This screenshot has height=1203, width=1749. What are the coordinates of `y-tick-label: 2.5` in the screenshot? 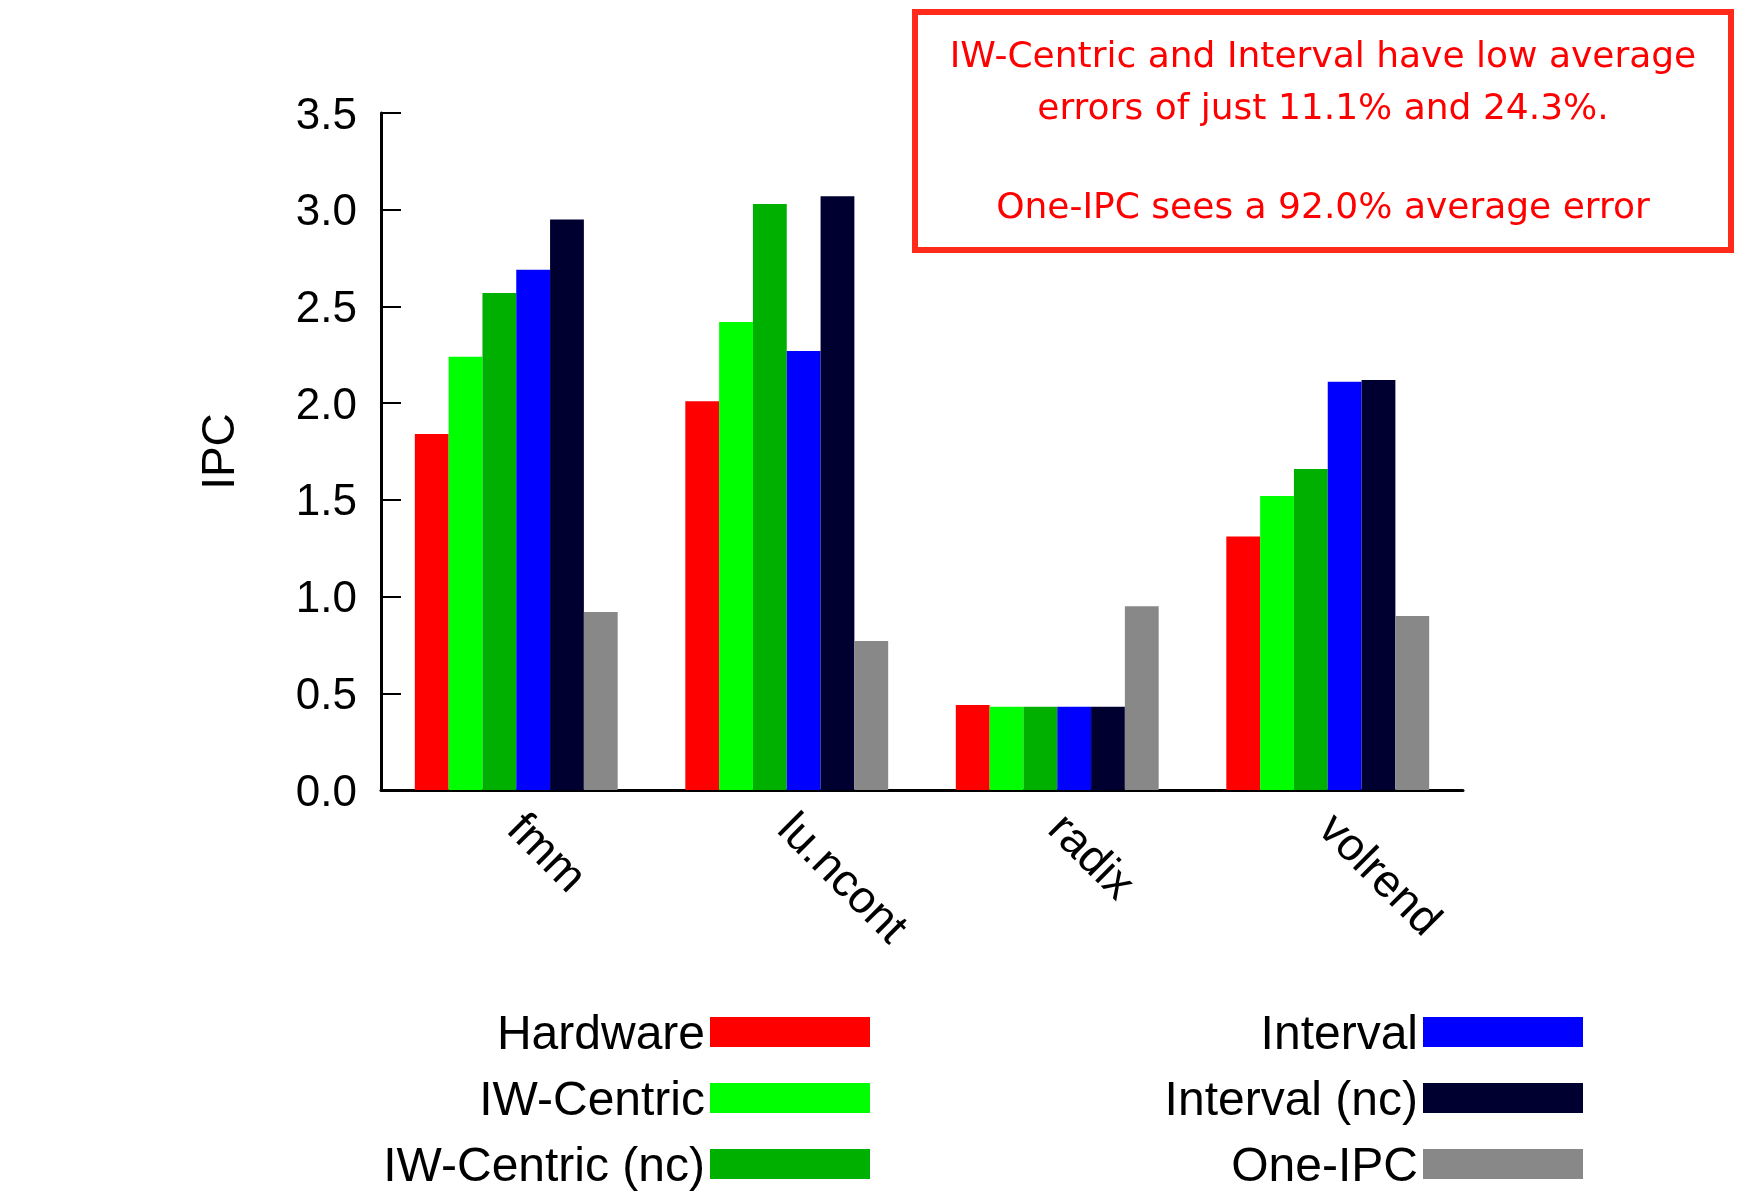 It's located at (326, 306).